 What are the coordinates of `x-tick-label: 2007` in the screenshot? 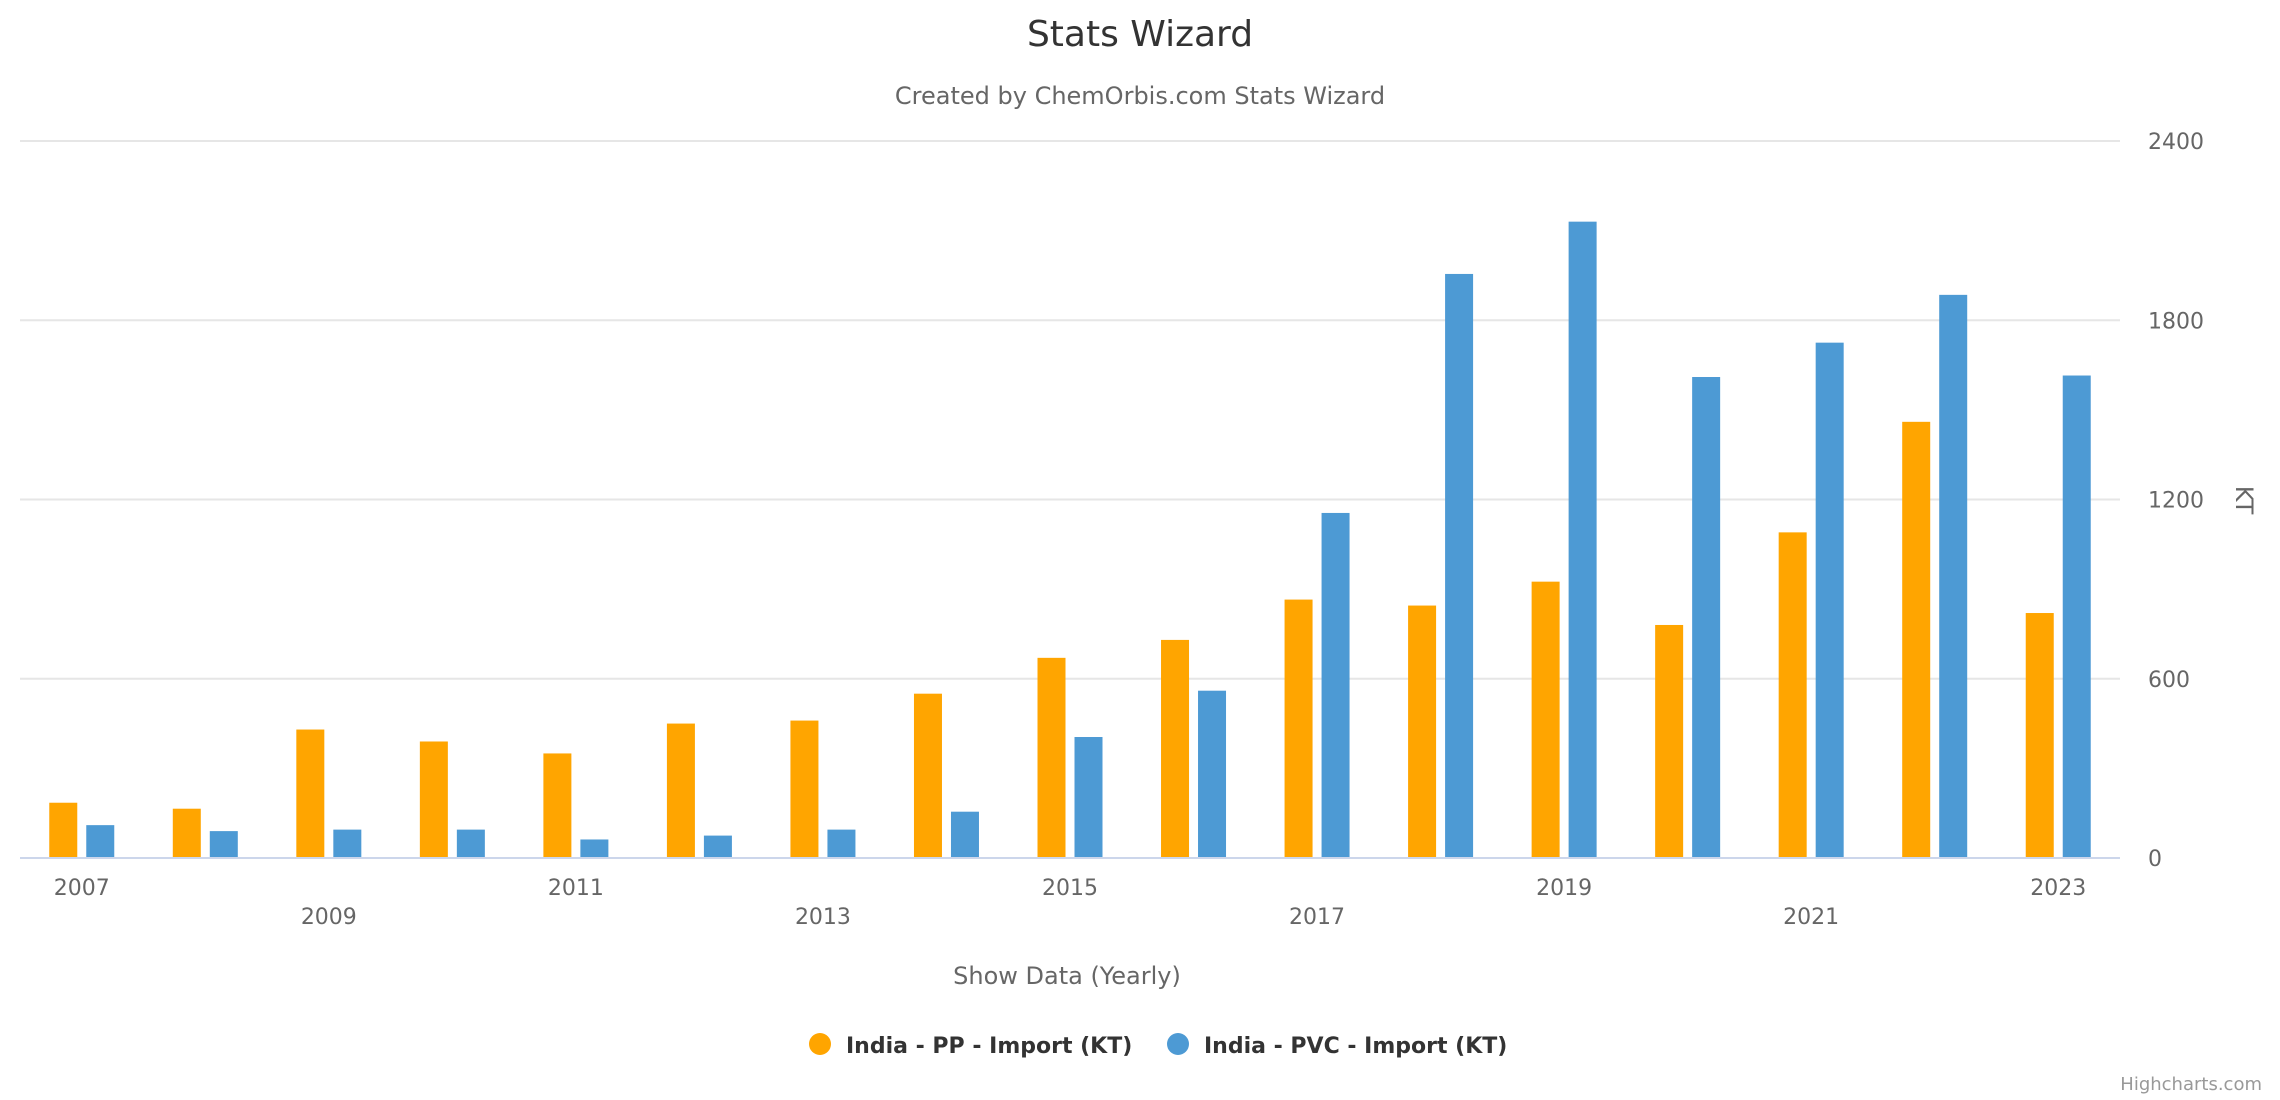 It's located at (82, 888).